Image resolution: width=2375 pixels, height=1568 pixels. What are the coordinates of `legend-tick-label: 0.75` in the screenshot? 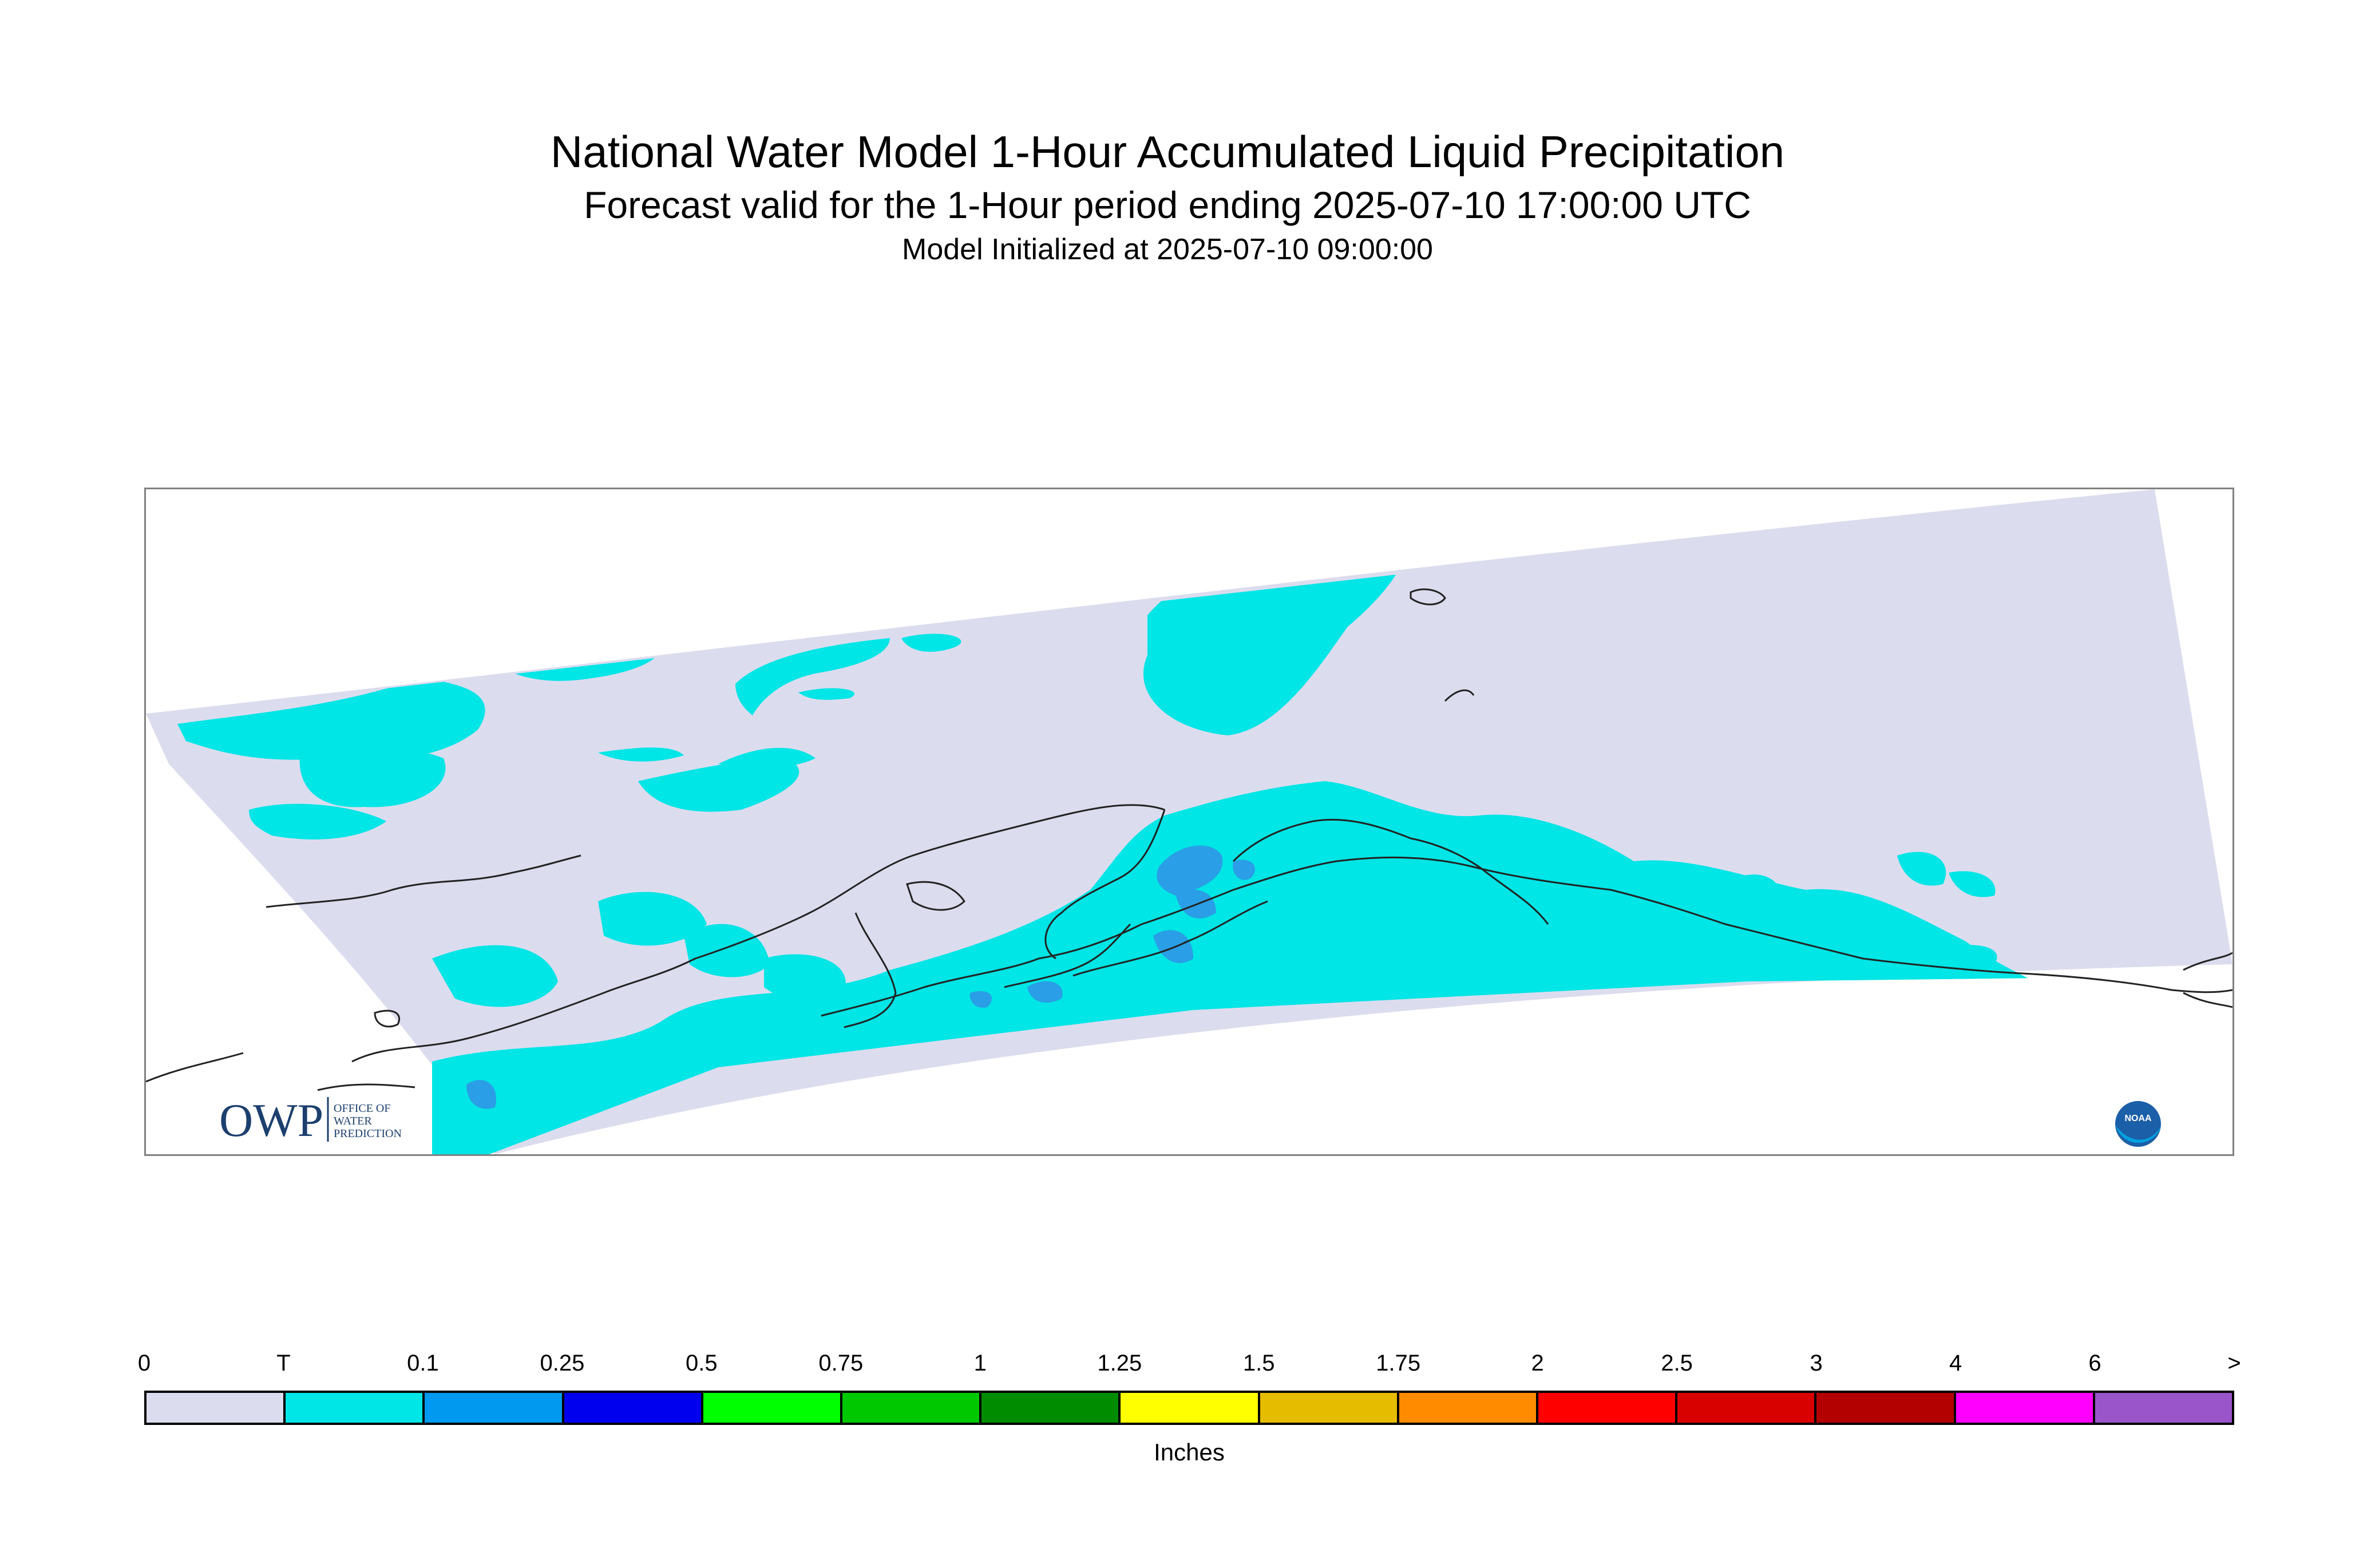 It's located at (841, 1363).